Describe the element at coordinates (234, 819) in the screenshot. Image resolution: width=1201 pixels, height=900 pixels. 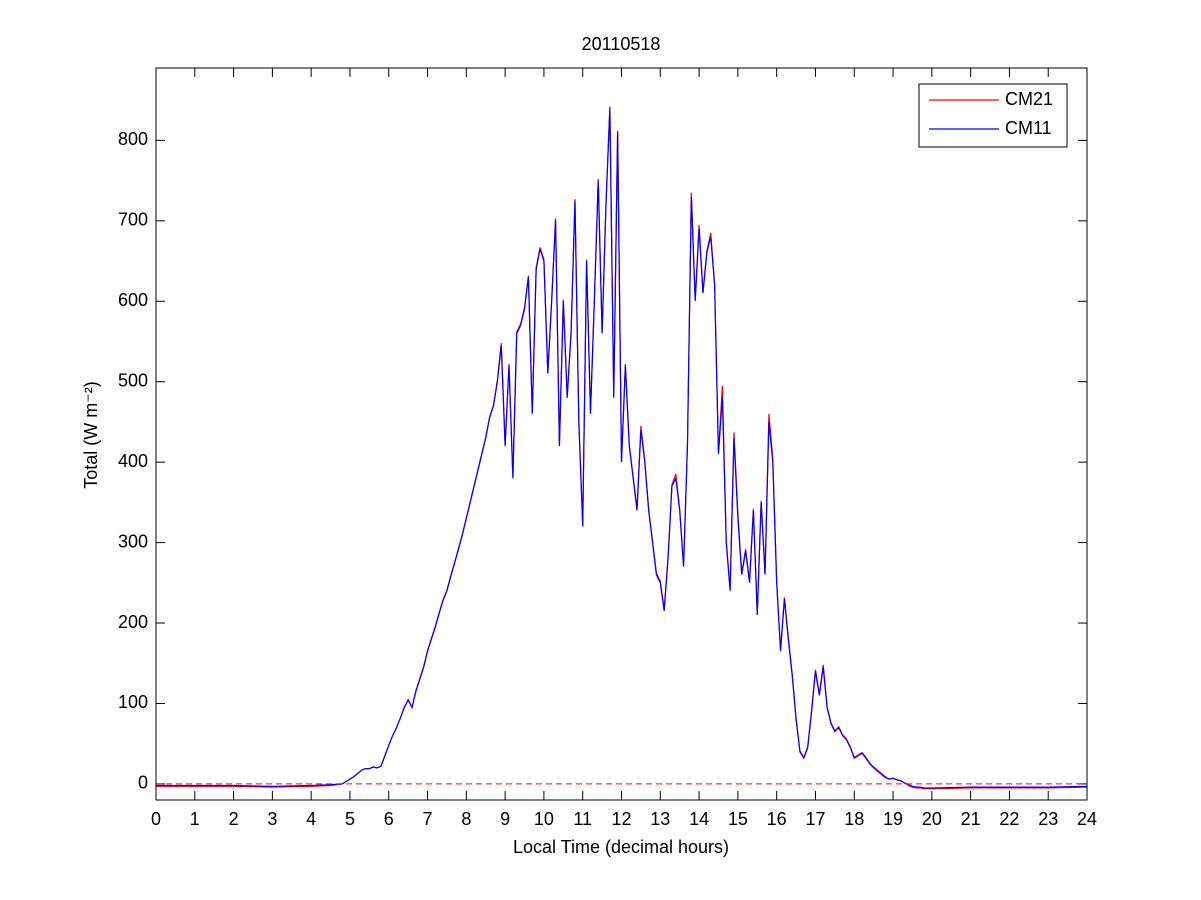
I see `x-tick-label: 2` at that location.